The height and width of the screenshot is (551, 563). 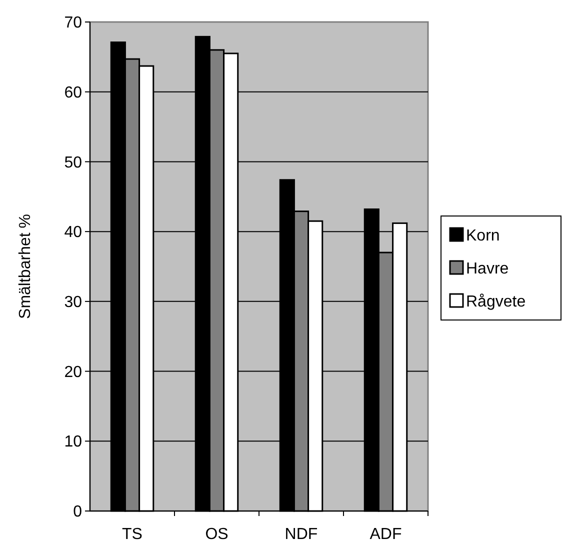 What do you see at coordinates (487, 269) in the screenshot?
I see `legend-label: Havre` at bounding box center [487, 269].